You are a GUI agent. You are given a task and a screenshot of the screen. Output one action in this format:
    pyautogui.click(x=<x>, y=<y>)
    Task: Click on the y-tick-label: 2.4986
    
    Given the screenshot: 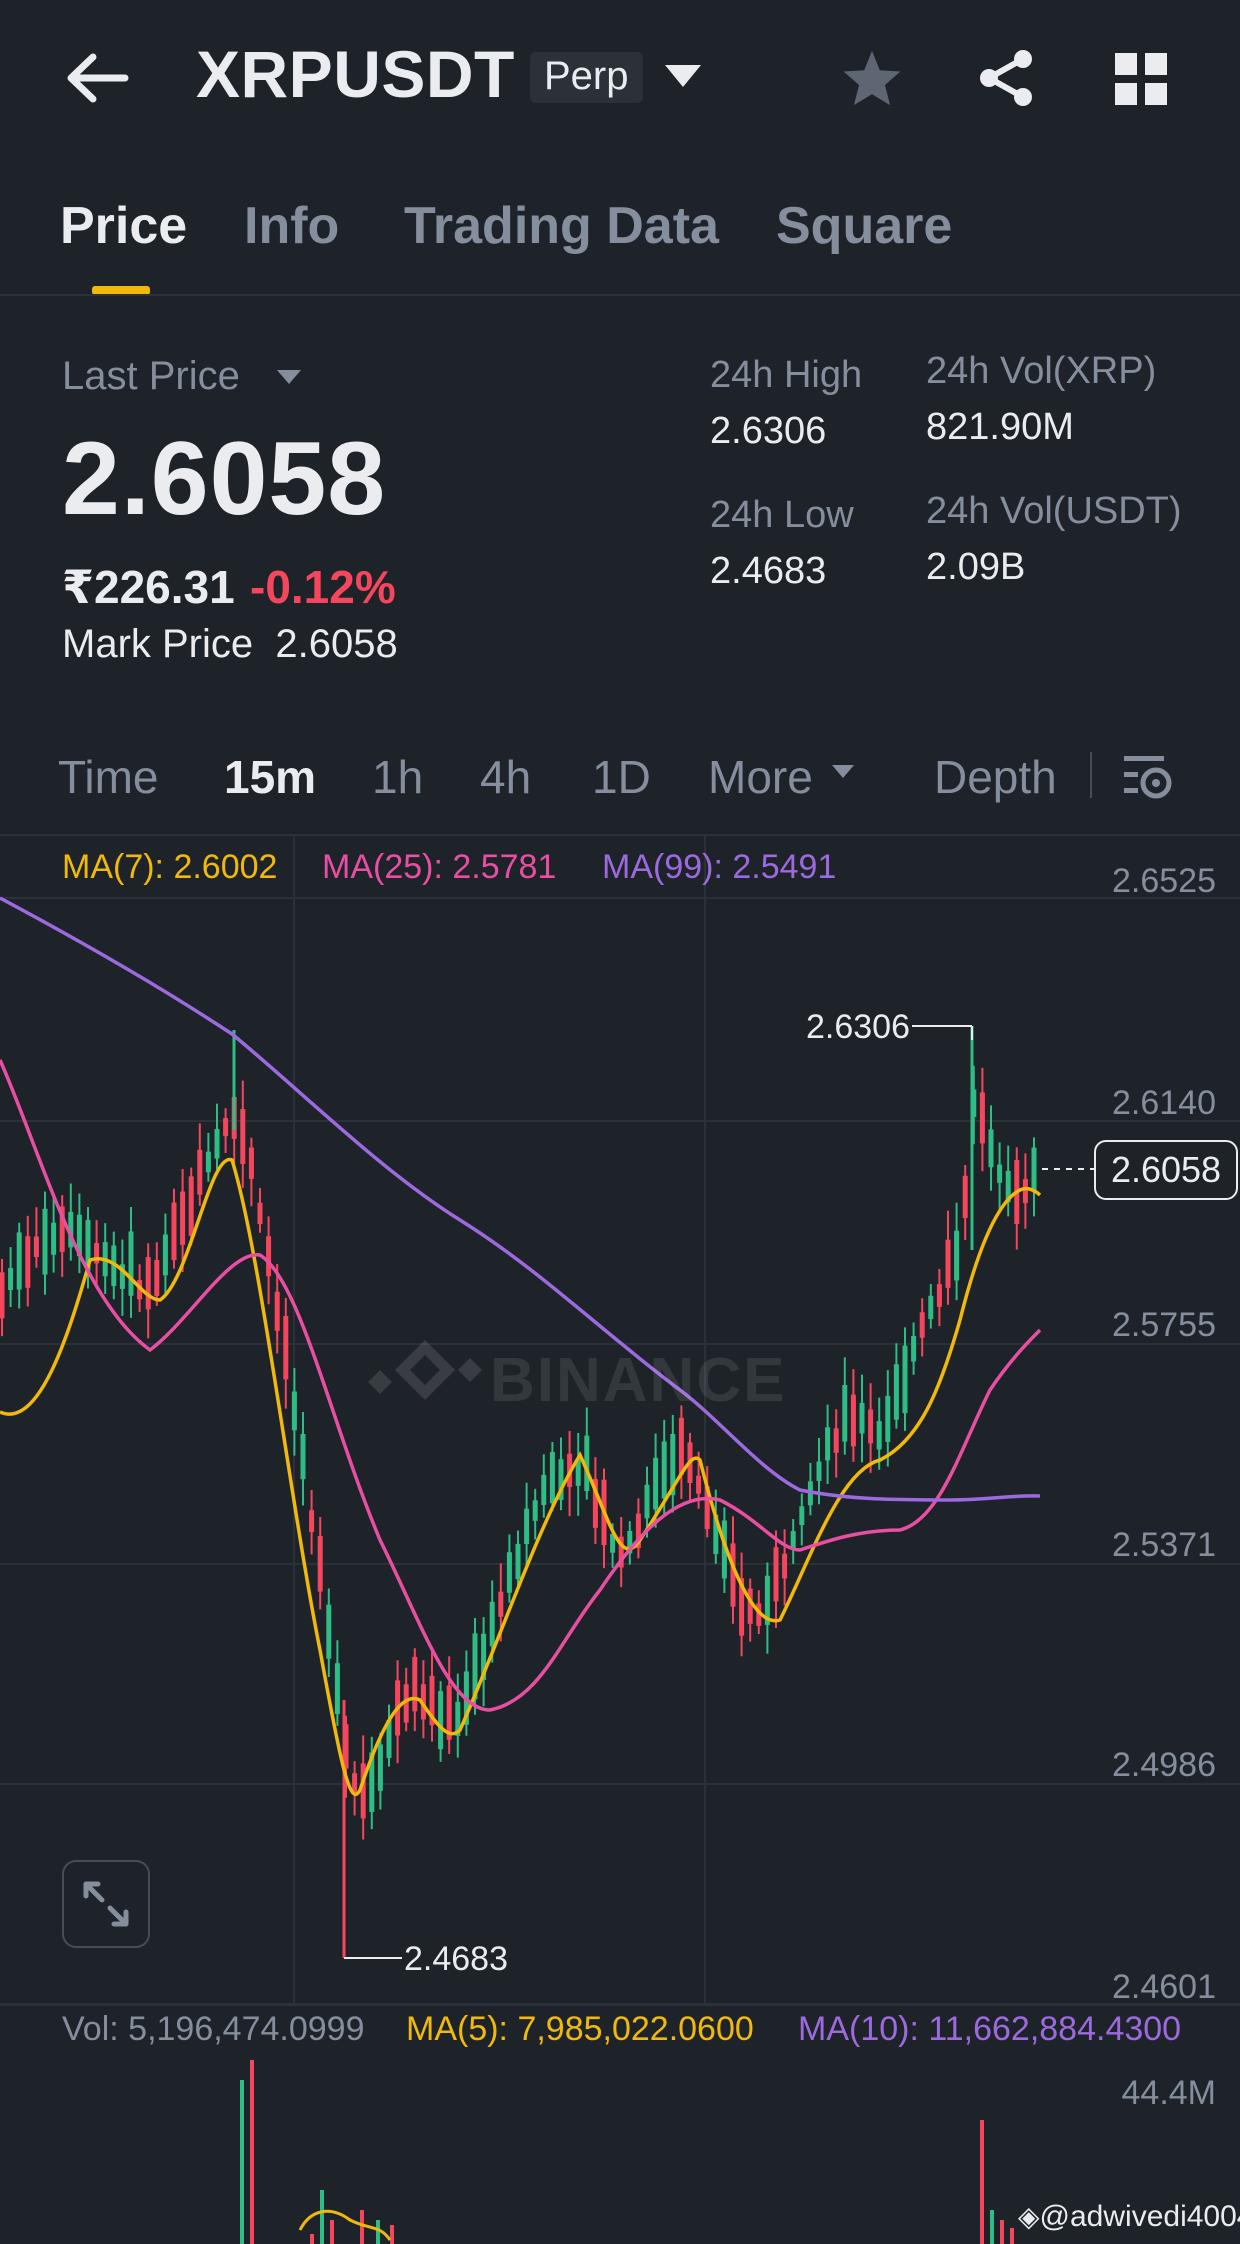 What is the action you would take?
    pyautogui.click(x=1164, y=1765)
    